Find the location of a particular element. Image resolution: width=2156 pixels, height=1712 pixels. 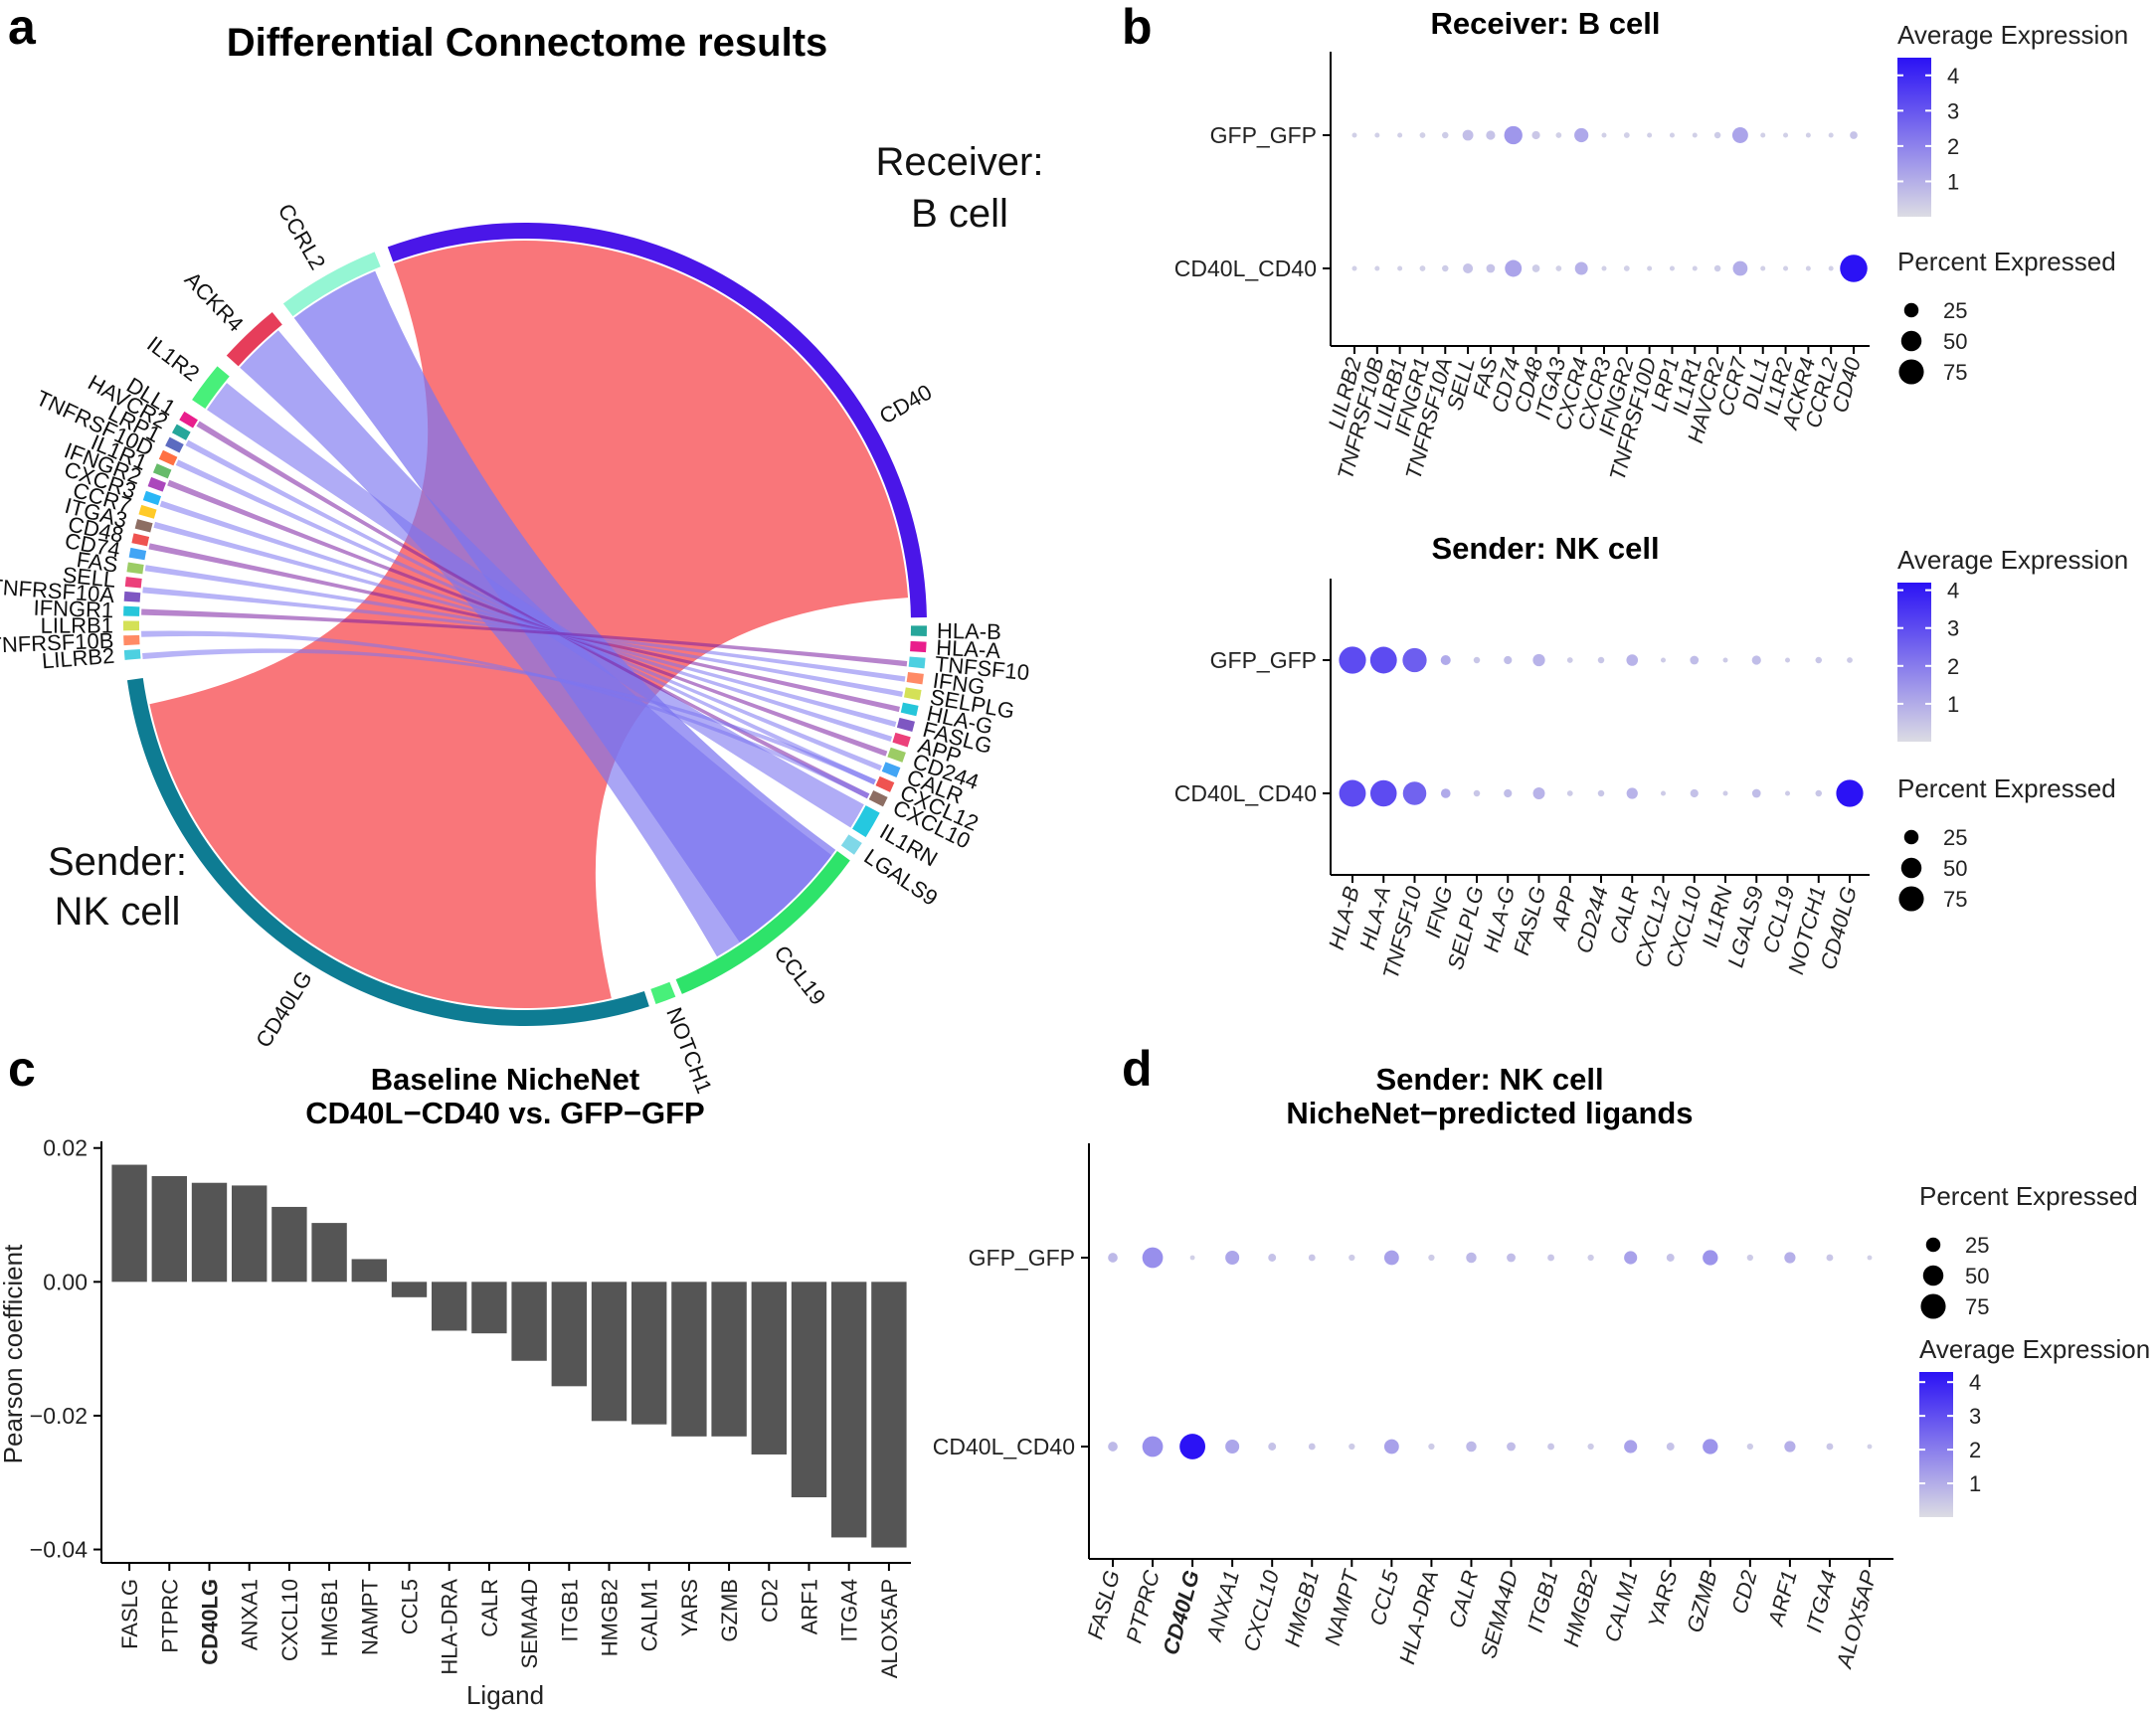

row-label: CD40L_CD40 is located at coordinates (1245, 793).